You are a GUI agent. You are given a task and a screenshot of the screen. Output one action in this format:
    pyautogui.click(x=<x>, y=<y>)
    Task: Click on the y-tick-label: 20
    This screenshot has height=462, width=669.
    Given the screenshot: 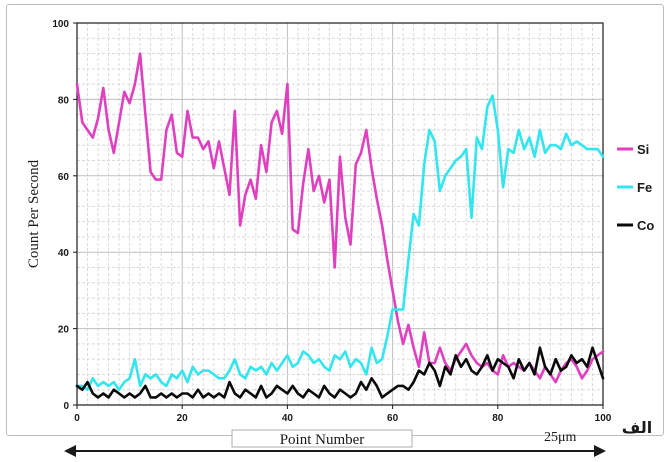 What is the action you would take?
    pyautogui.click(x=64, y=330)
    